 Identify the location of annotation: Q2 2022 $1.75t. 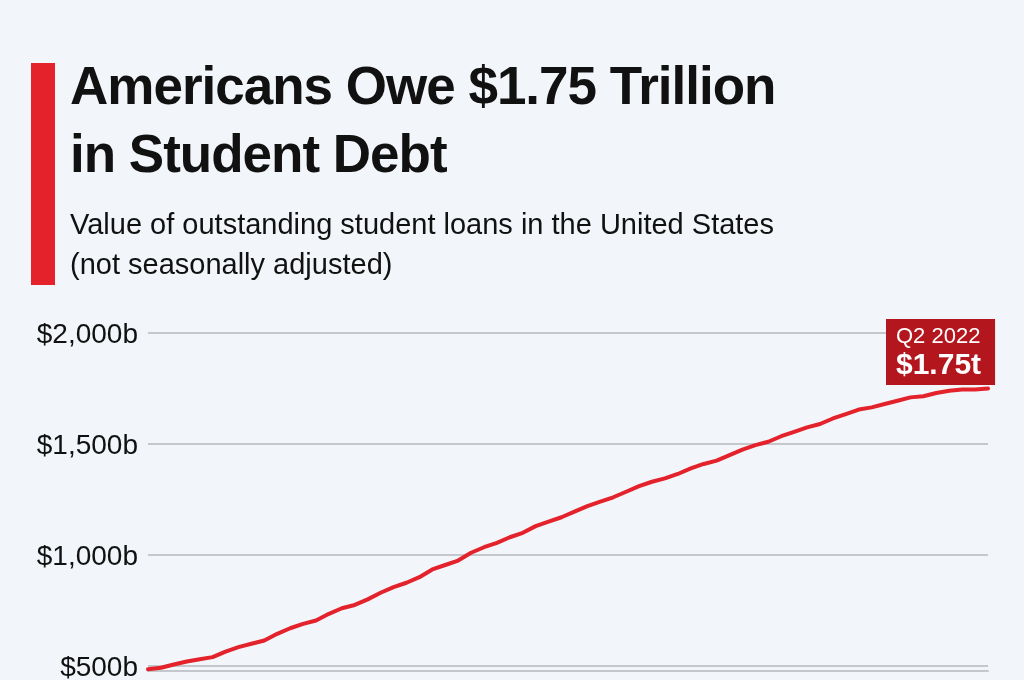
(939, 351).